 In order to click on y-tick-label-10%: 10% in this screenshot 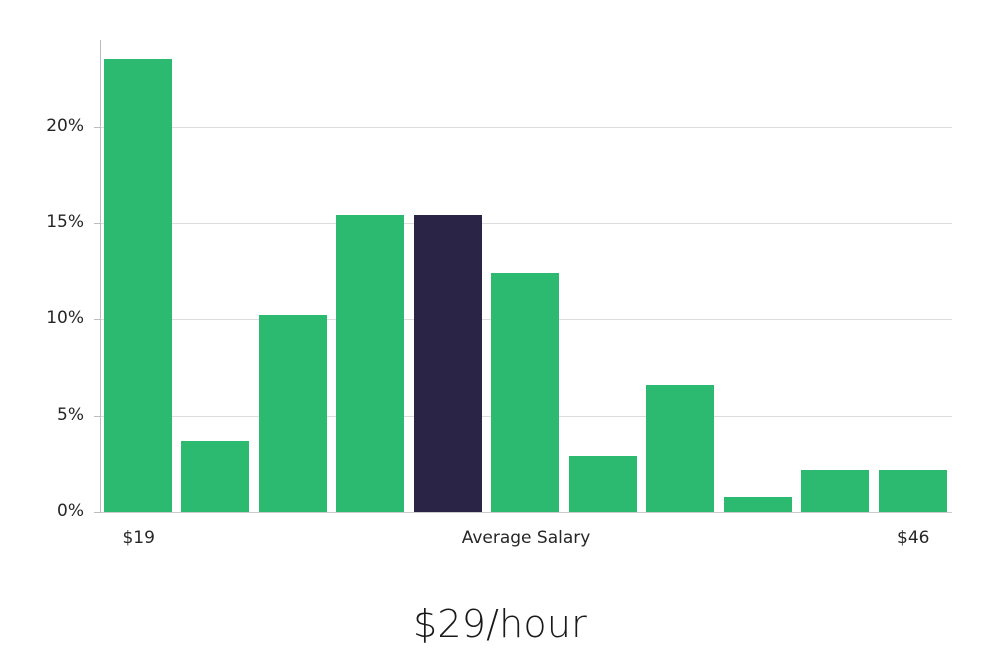, I will do `click(65, 318)`.